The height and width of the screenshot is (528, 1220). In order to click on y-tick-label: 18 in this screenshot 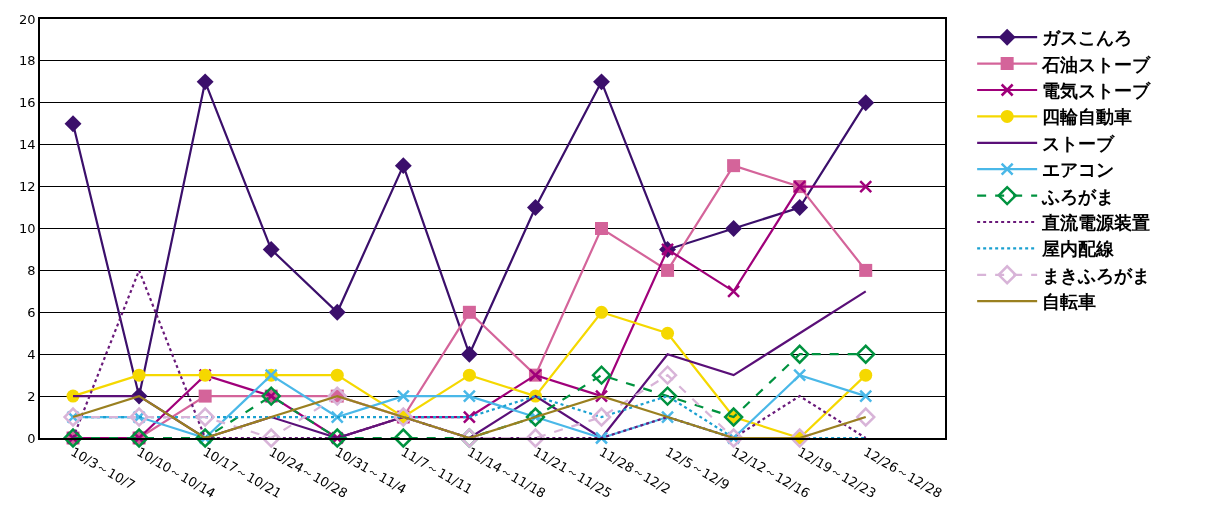, I will do `click(27, 61)`.